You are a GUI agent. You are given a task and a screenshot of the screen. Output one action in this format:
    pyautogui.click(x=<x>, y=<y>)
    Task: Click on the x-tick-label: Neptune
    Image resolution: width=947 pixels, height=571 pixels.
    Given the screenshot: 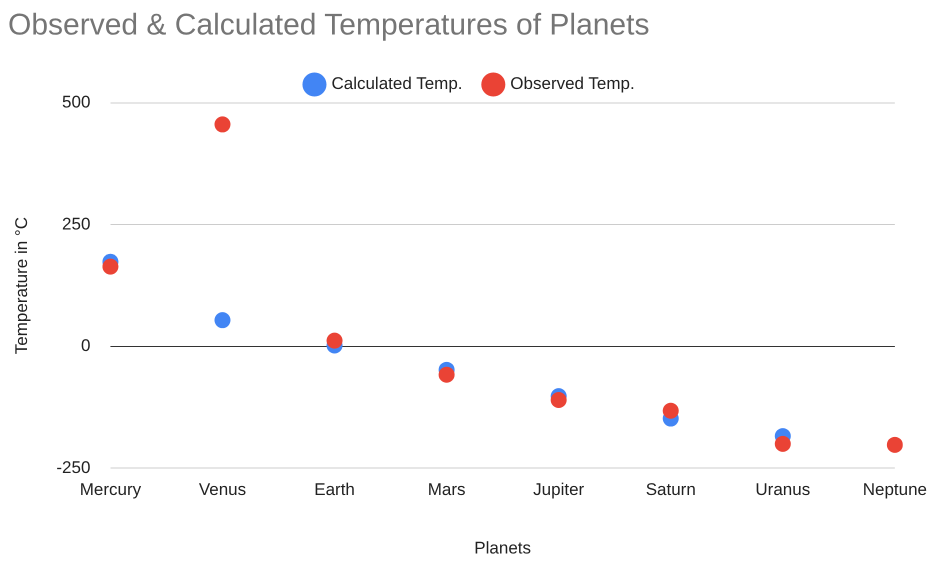 What is the action you would take?
    pyautogui.click(x=895, y=490)
    